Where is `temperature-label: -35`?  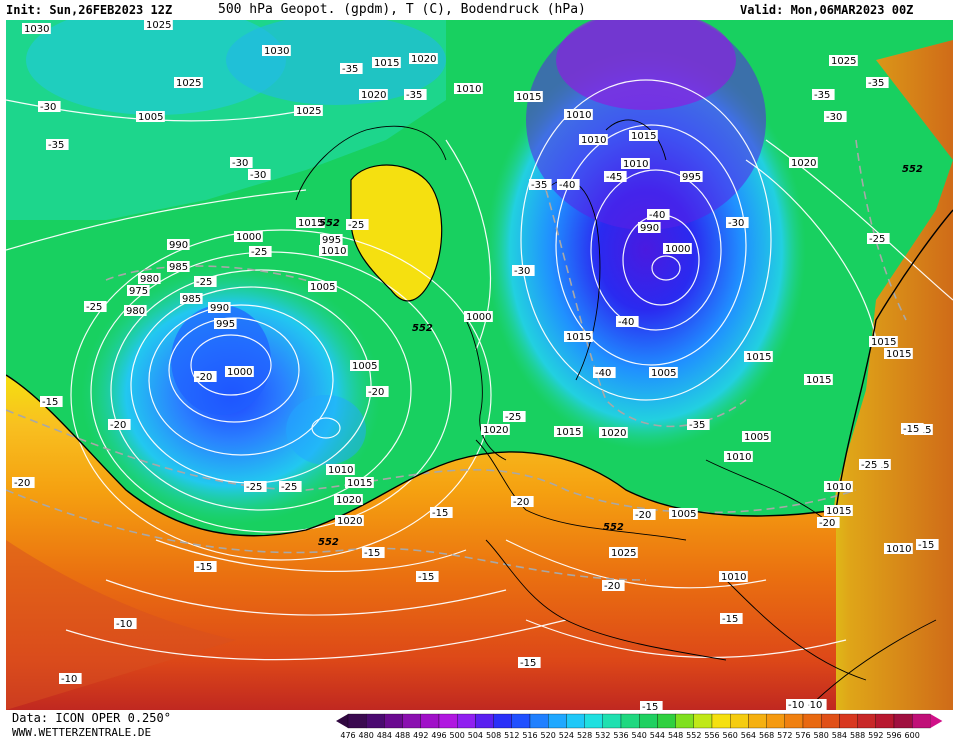
temperature-label: -35 is located at coordinates (350, 69).